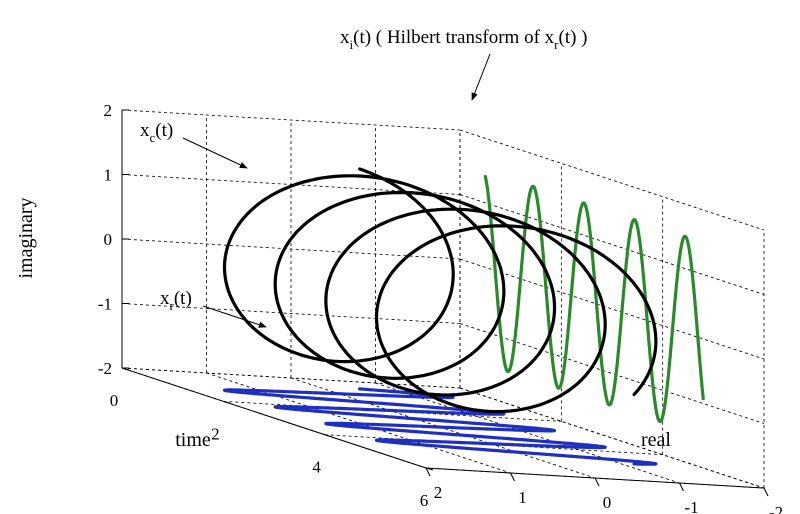 Image resolution: width=800 pixels, height=514 pixels. I want to click on z-tick-label: -1, so click(105, 304).